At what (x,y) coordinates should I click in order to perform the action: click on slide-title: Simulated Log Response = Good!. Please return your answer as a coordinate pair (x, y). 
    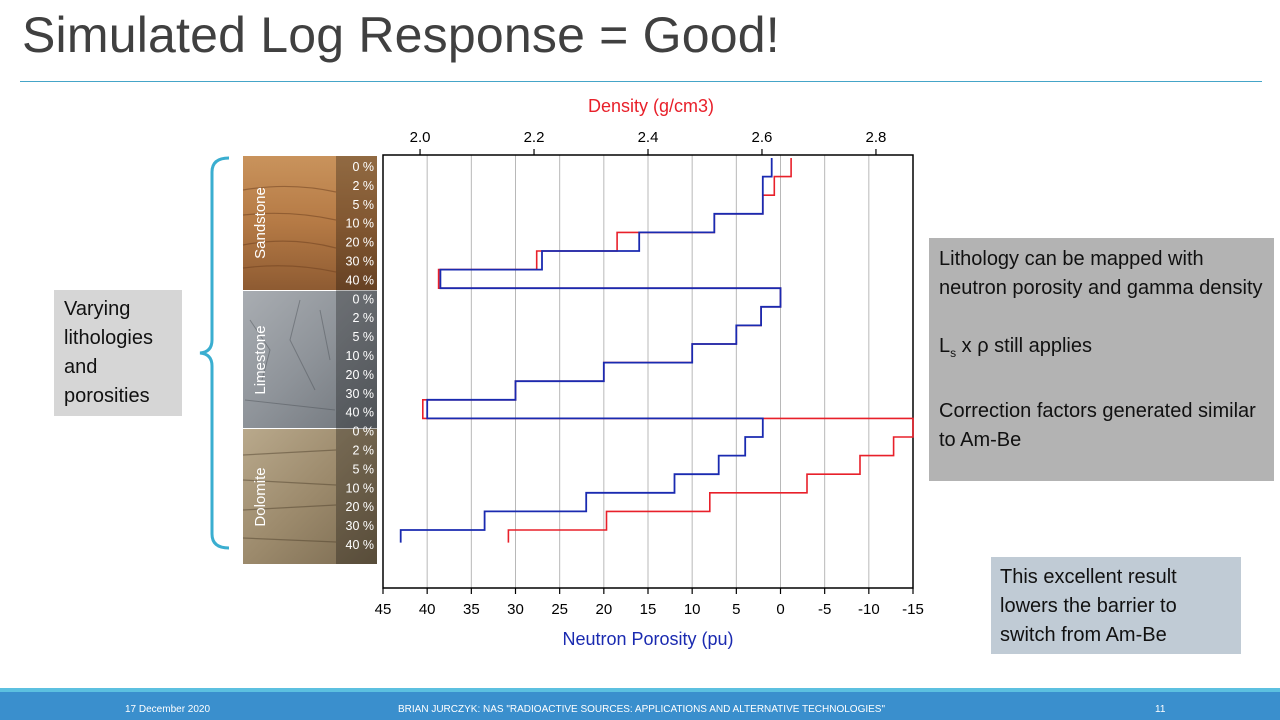
    Looking at the image, I should click on (401, 35).